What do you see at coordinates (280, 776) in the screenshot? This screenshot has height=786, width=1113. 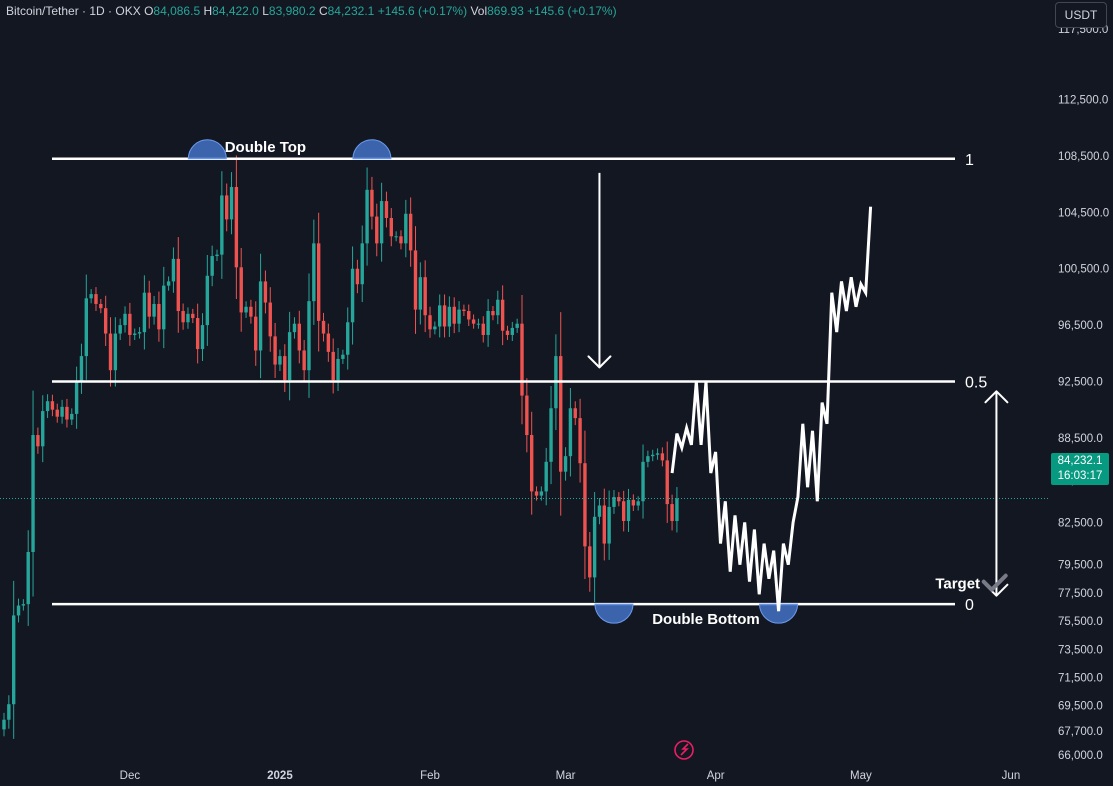 I see `x-tick-label: 2025` at bounding box center [280, 776].